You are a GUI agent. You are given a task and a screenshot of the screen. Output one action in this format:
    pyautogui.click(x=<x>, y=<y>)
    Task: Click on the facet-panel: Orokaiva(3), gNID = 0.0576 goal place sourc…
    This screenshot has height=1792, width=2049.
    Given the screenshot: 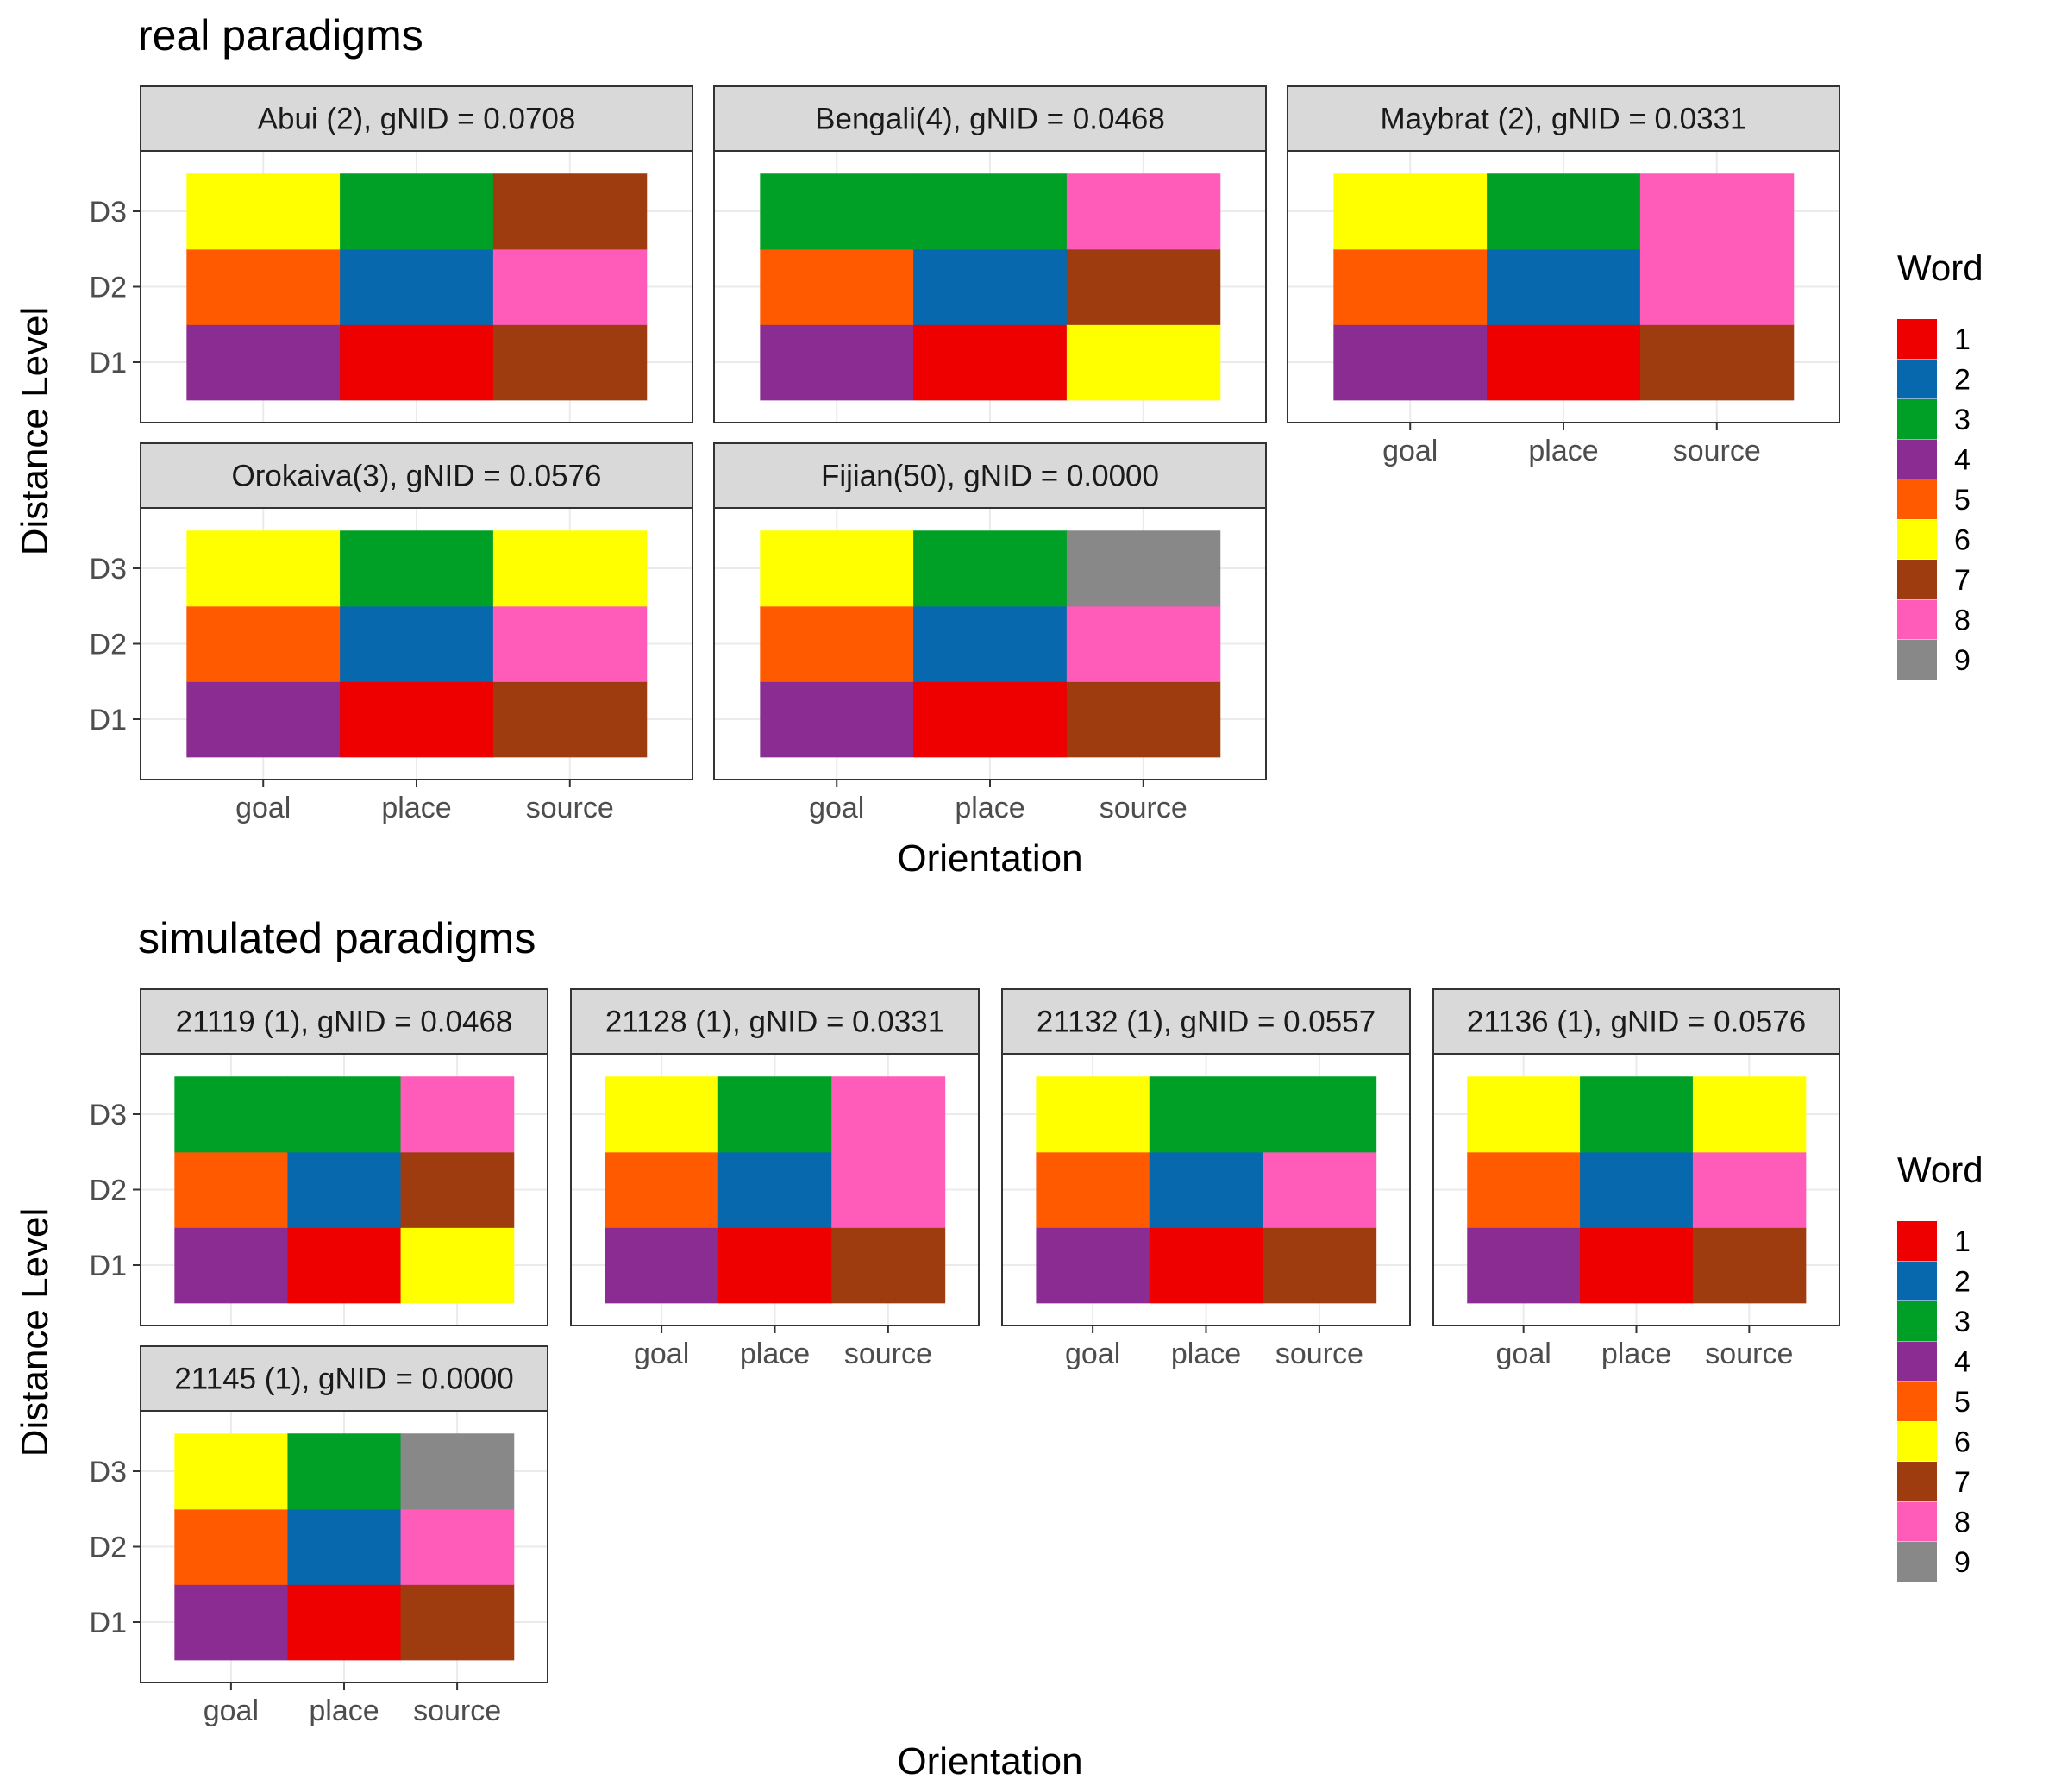 What is the action you would take?
    pyautogui.click(x=391, y=633)
    